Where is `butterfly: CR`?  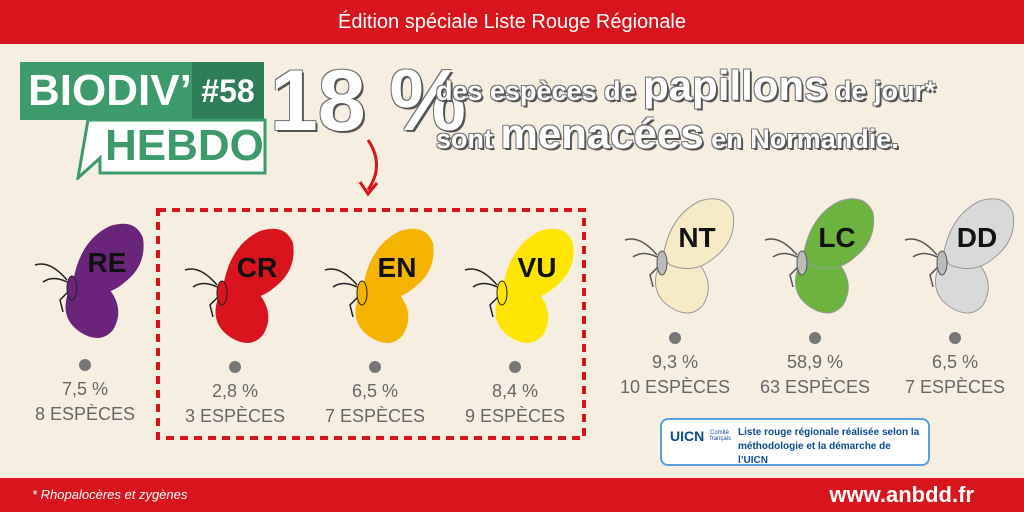 butterfly: CR is located at coordinates (239, 286).